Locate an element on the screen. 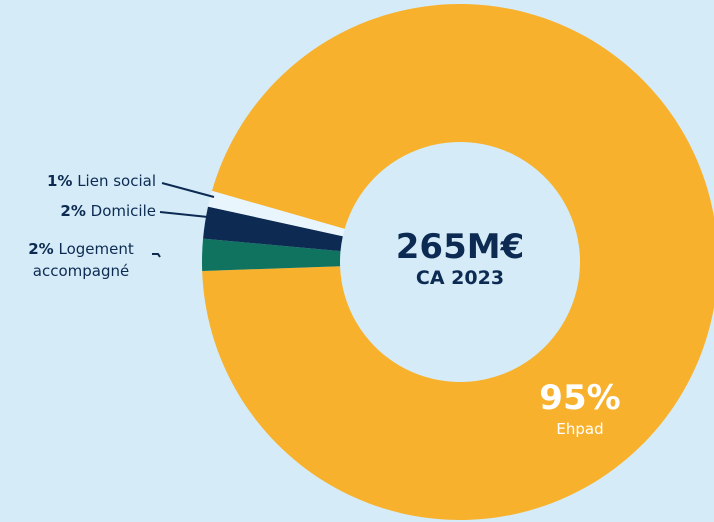 The image size is (714, 522). center-label: 265M€ is located at coordinates (460, 247).